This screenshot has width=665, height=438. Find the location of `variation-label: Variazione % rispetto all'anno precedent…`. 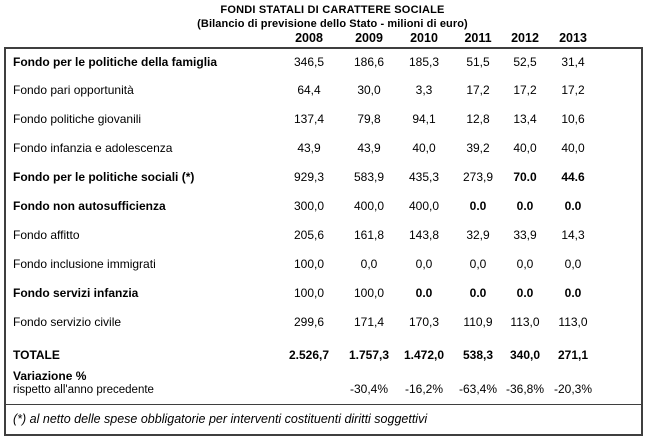

variation-label: Variazione % rispetto all'anno precedent… is located at coordinates (141, 384).